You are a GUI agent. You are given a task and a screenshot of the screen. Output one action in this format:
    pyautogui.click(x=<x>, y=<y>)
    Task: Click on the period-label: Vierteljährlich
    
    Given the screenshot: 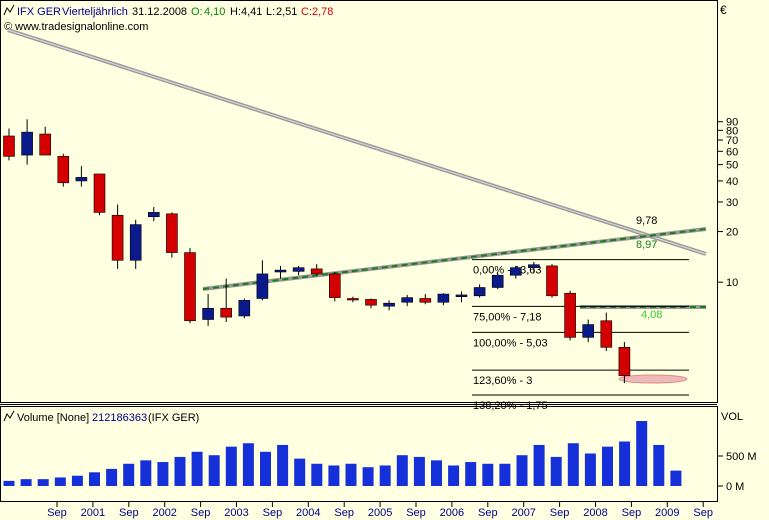 What is the action you would take?
    pyautogui.click(x=95, y=12)
    